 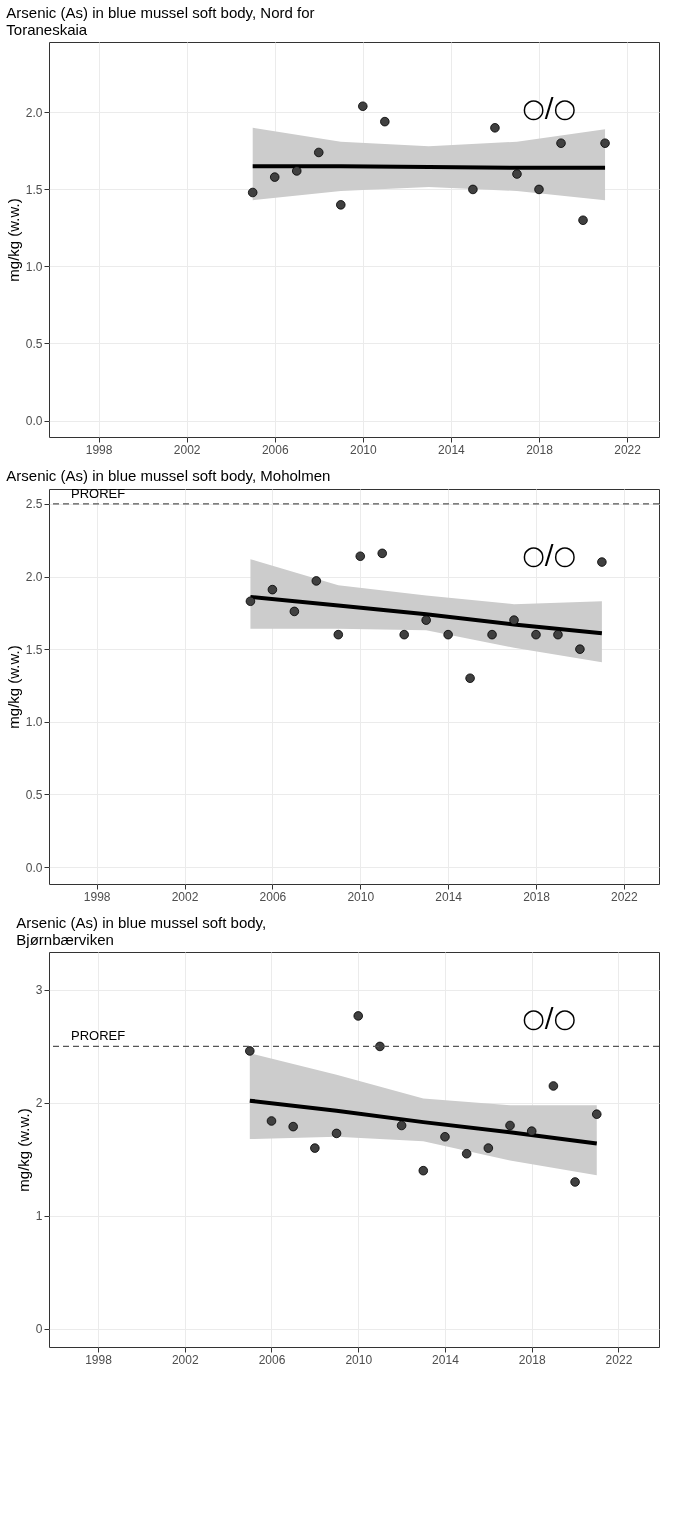 I want to click on chart-title: Arsenic (As) in blue mussel soft body, Bjørnbærviken, so click(x=141, y=931).